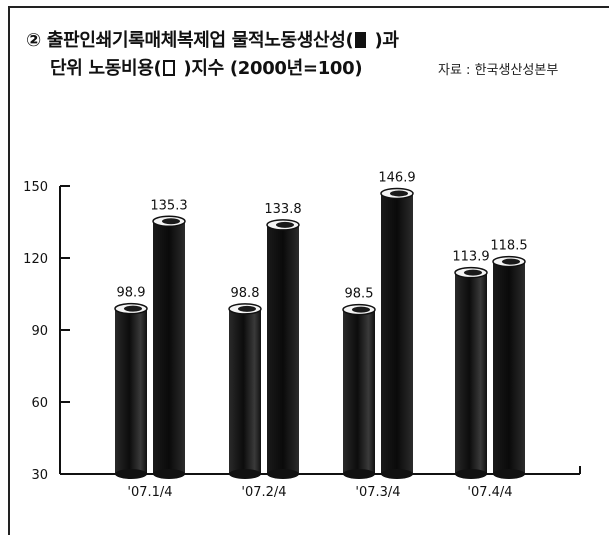 This screenshot has width=609, height=535. Describe the element at coordinates (377, 492) in the screenshot. I see `x-tick-label: '07.3/4` at that location.